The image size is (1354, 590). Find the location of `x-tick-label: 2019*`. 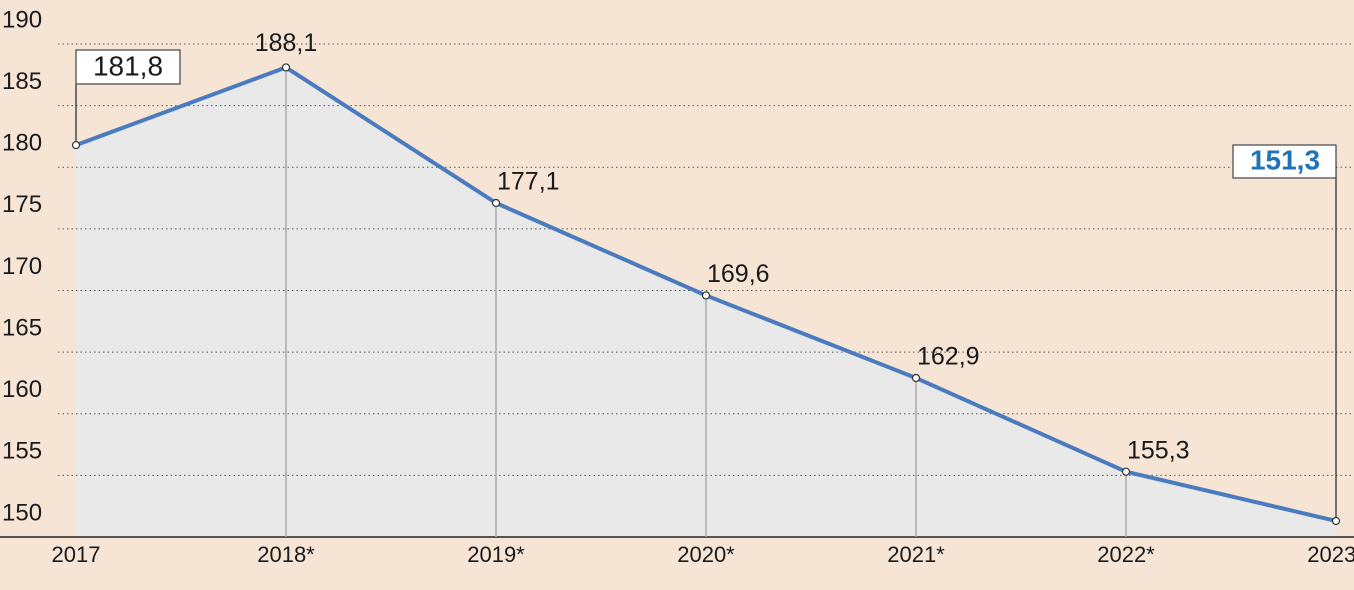

x-tick-label: 2019* is located at coordinates (496, 554).